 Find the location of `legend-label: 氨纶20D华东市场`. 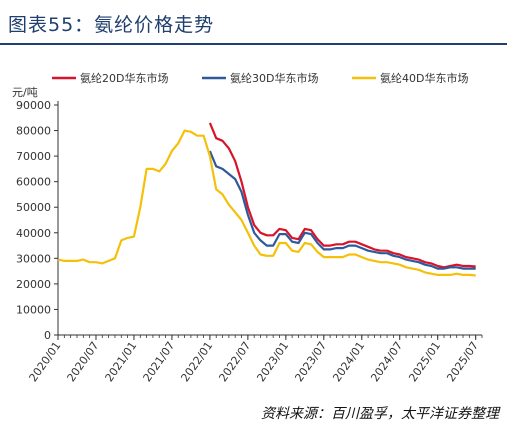

legend-label: 氨纶20D华东市场 is located at coordinates (124, 78).